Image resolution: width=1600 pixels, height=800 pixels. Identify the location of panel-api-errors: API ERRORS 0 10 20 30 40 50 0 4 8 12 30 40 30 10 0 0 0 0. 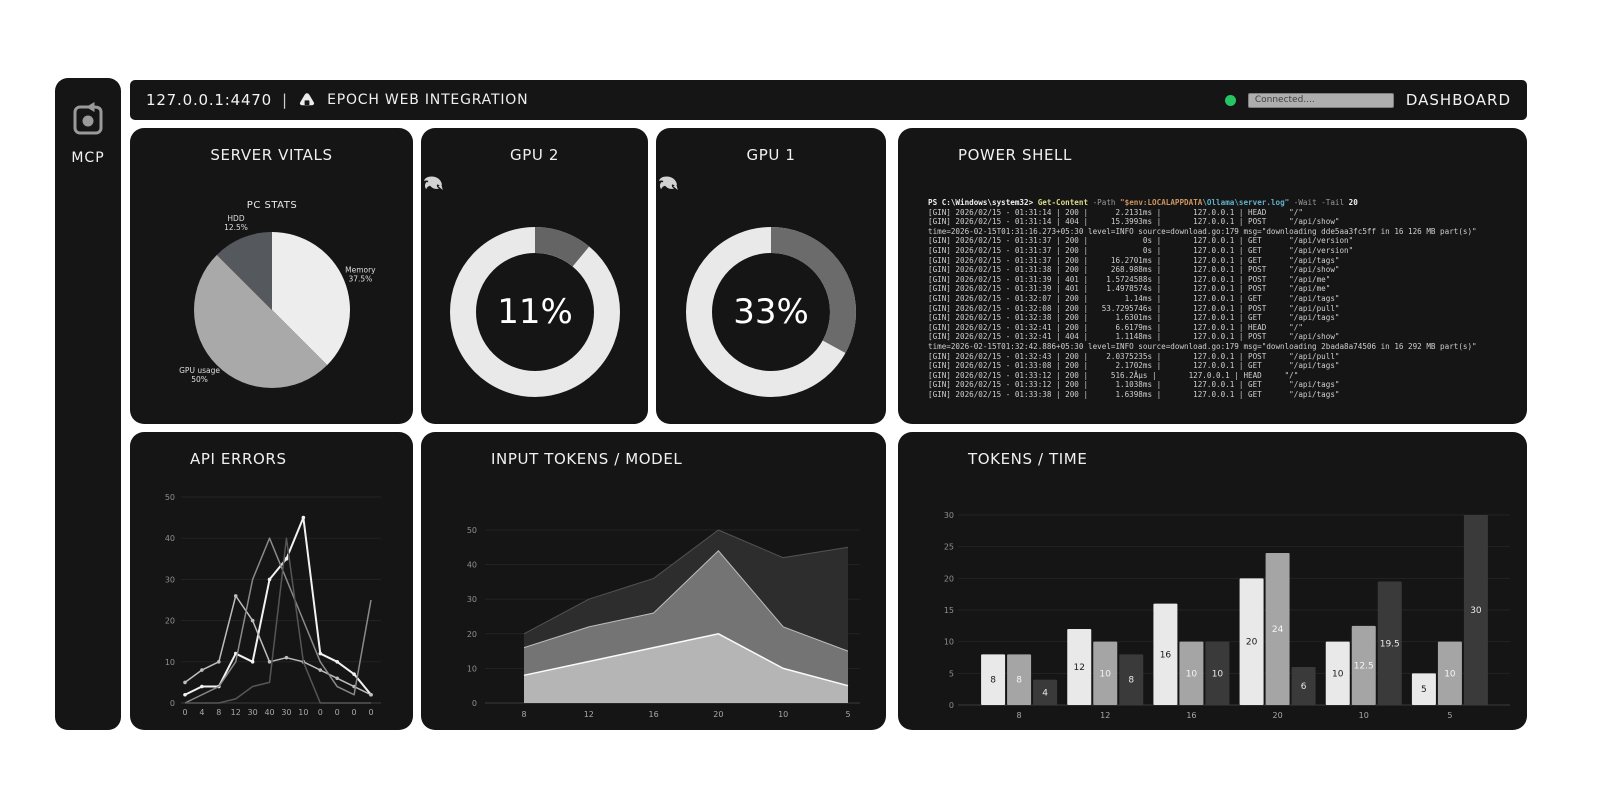
(271, 581).